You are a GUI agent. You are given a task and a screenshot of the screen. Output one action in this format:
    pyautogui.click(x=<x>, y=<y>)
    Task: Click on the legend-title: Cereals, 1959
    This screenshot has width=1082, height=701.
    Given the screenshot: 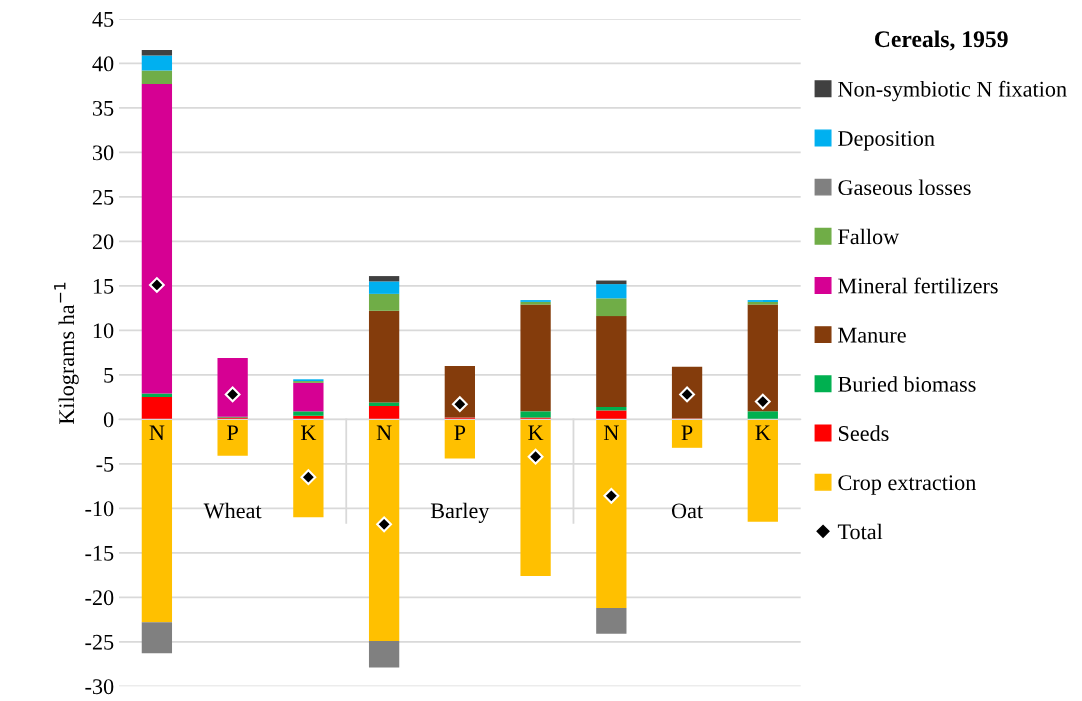 What is the action you would take?
    pyautogui.click(x=941, y=40)
    